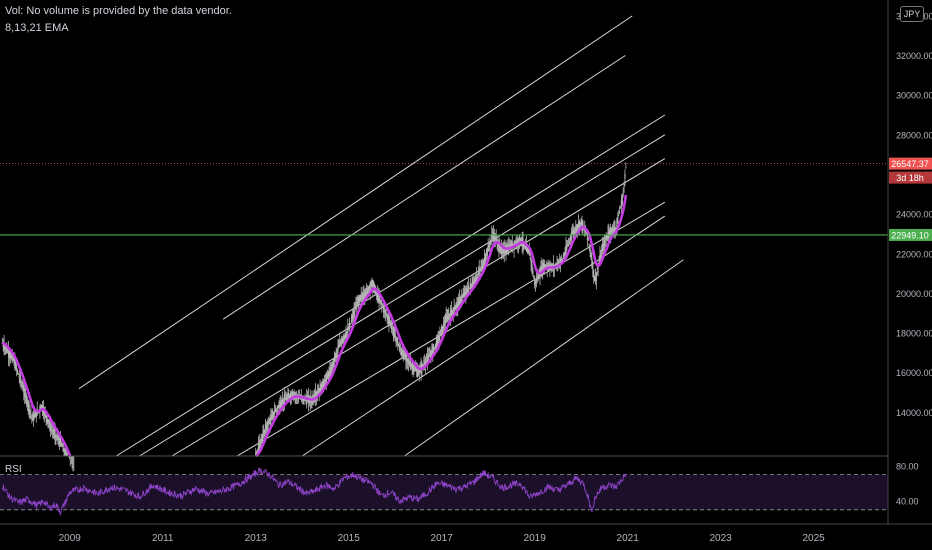 The image size is (932, 550). I want to click on price-axis-tick-label: 32000.00, so click(914, 56).